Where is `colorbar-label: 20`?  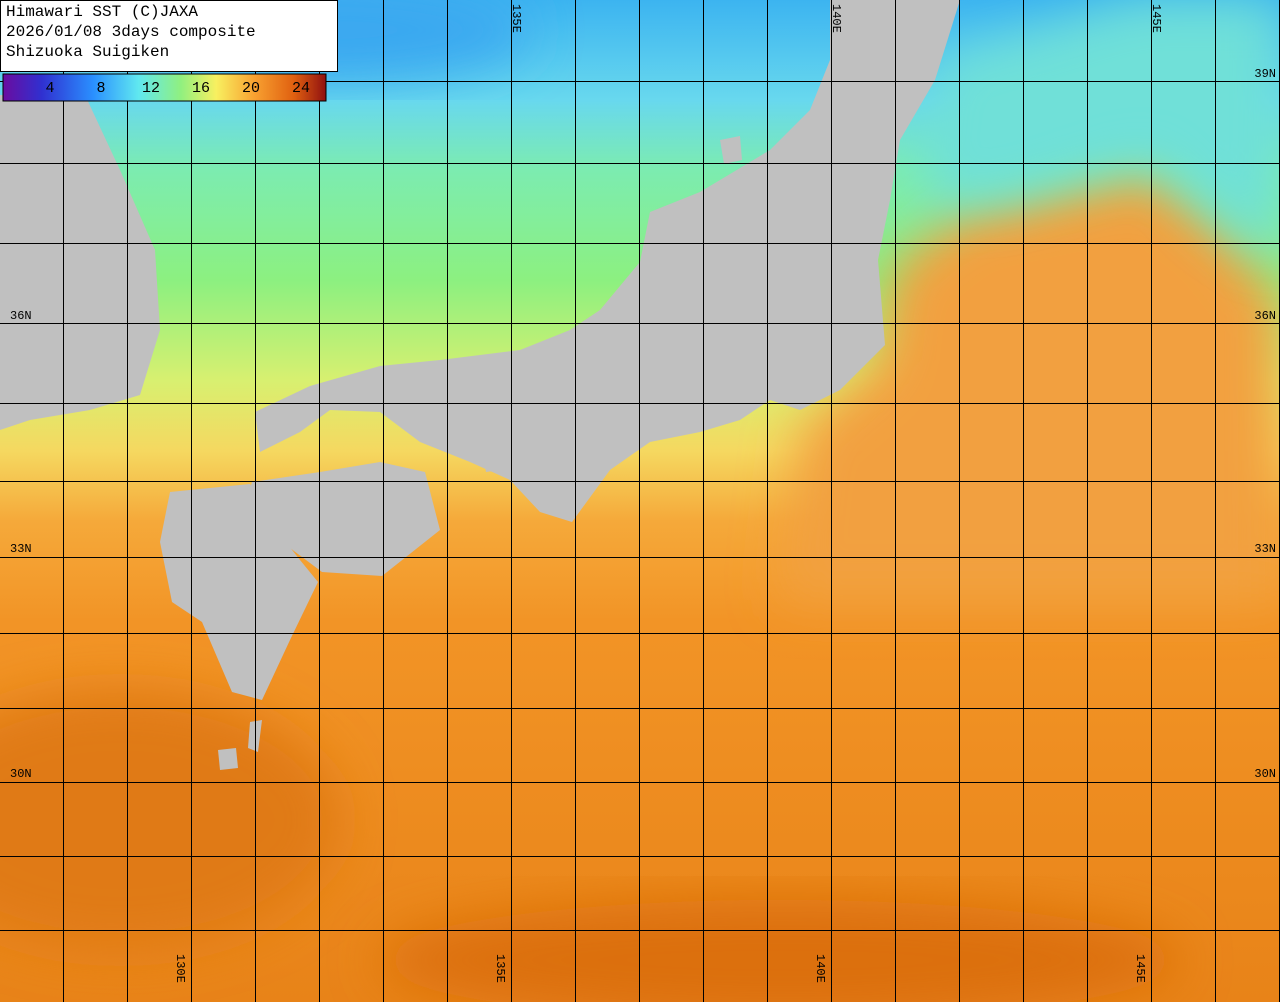
colorbar-label: 20 is located at coordinates (251, 88).